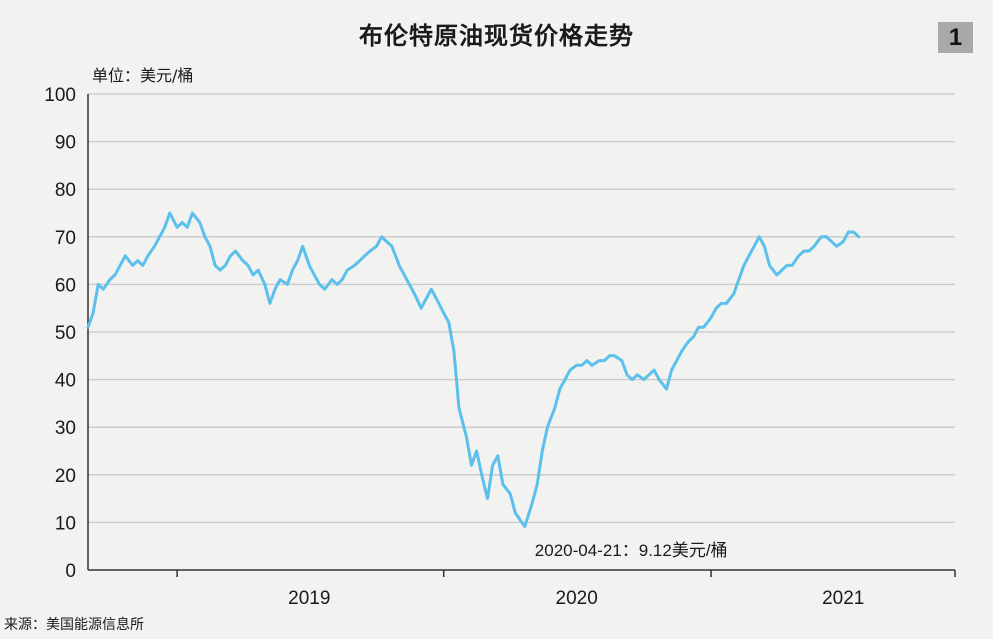 This screenshot has height=639, width=993. Describe the element at coordinates (65, 143) in the screenshot. I see `y-tick-label: 90` at that location.